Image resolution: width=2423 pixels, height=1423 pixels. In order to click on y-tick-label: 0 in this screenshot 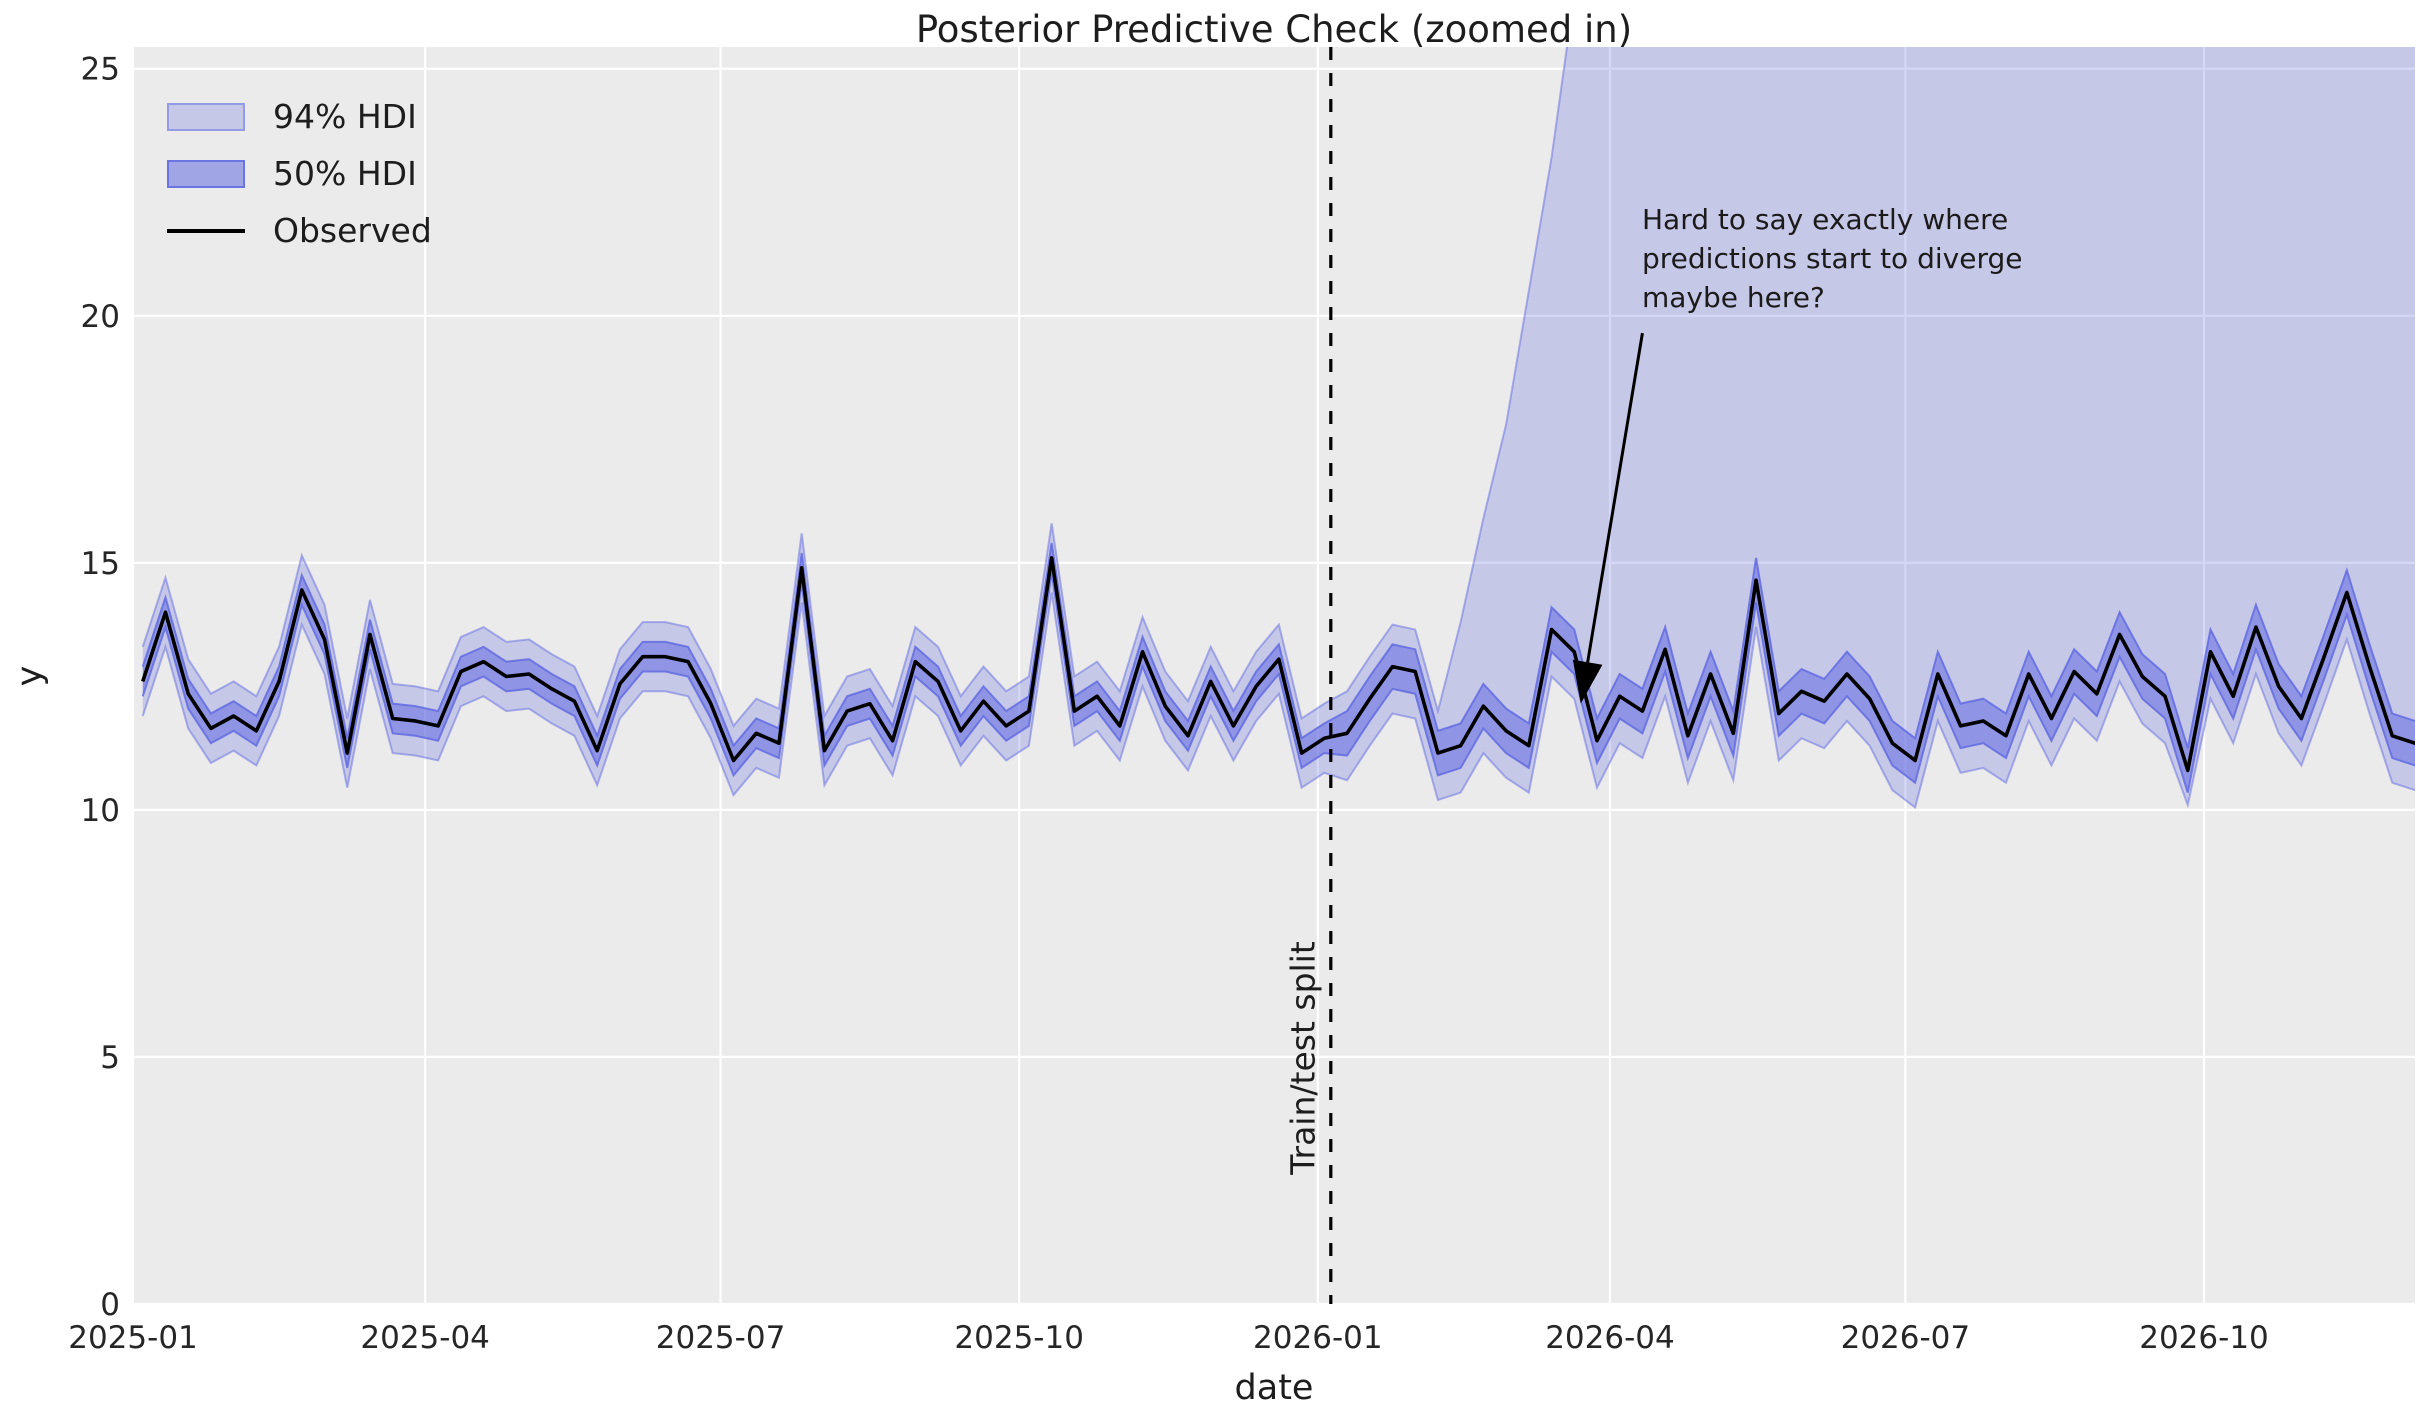, I will do `click(110, 1305)`.